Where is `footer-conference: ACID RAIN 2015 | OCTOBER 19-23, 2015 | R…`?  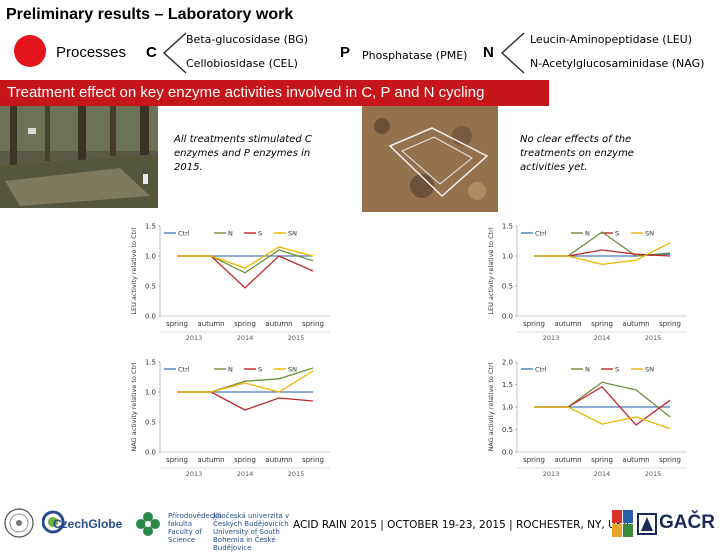 footer-conference: ACID RAIN 2015 | OCTOBER 19-23, 2015 | R… is located at coordinates (461, 525).